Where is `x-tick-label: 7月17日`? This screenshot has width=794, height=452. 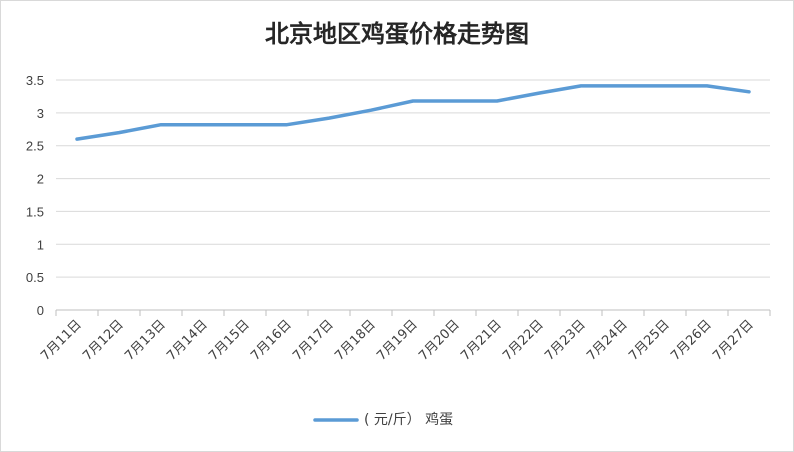
x-tick-label: 7月17日 is located at coordinates (313, 340).